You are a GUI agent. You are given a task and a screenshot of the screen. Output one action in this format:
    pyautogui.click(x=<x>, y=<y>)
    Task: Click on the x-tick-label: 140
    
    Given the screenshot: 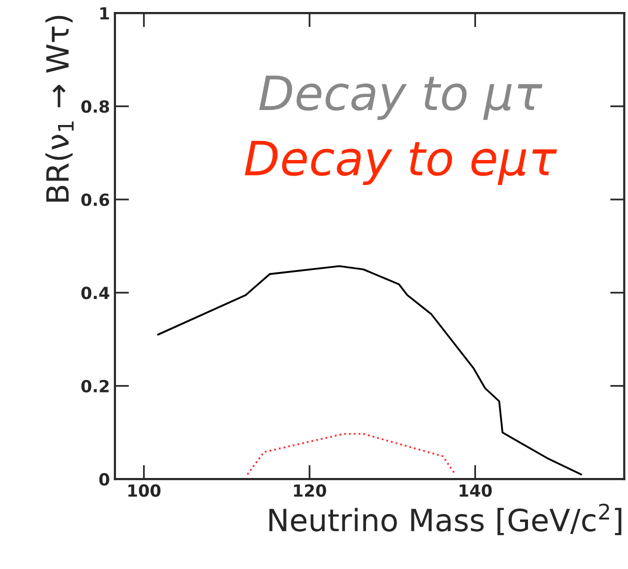 What is the action you would take?
    pyautogui.click(x=476, y=490)
    